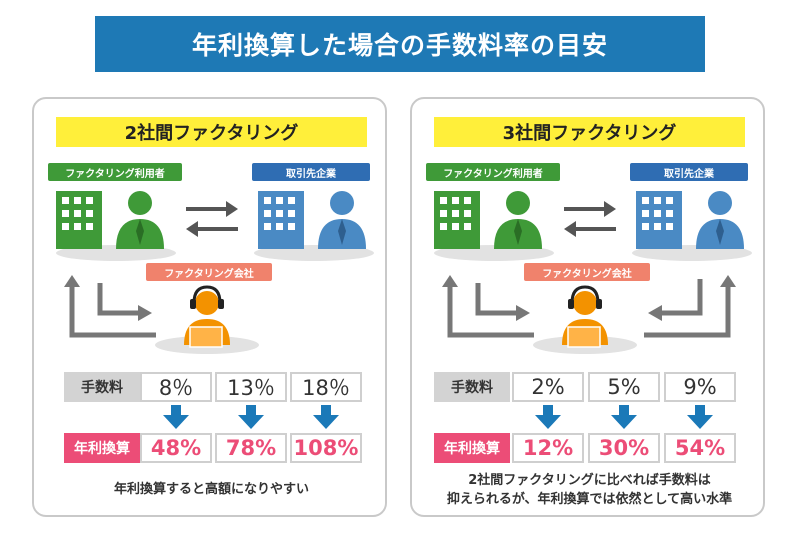  I want to click on note-line: 2社間ファクタリングに比べれば手数料は, so click(589, 480).